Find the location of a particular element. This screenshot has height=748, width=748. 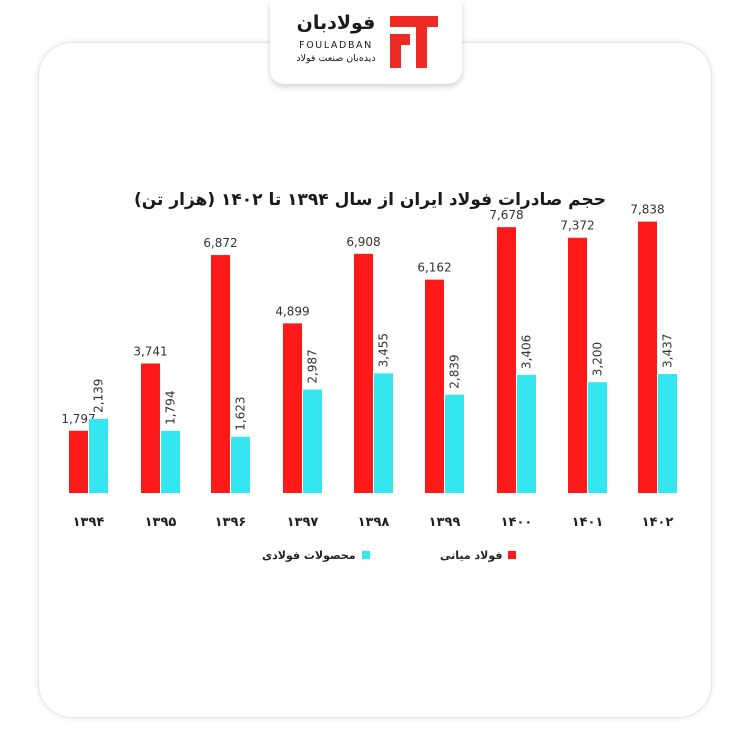

x-tick-label-3: ۱۳۹۷ is located at coordinates (303, 522).